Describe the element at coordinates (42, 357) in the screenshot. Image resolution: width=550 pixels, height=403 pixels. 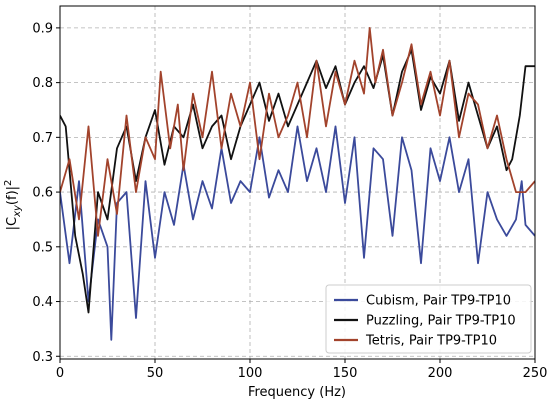
I see `y-tick-label: 0.3` at that location.